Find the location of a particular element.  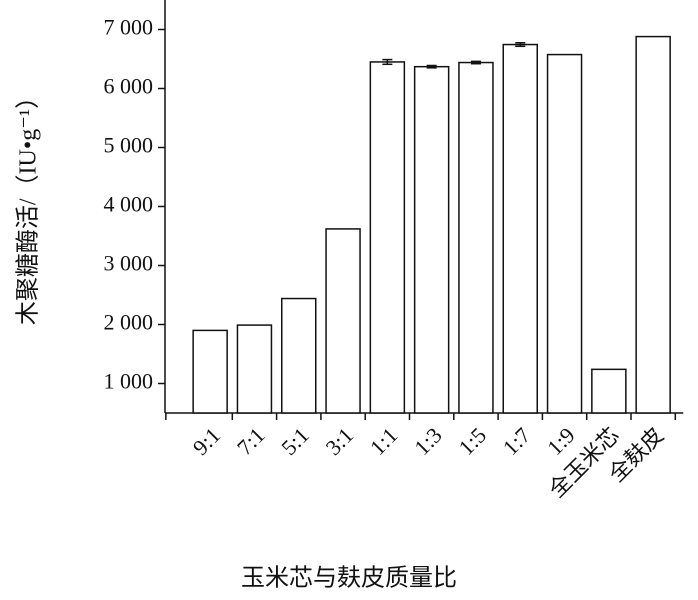

x-tick-label: 9:1 is located at coordinates (207, 441).